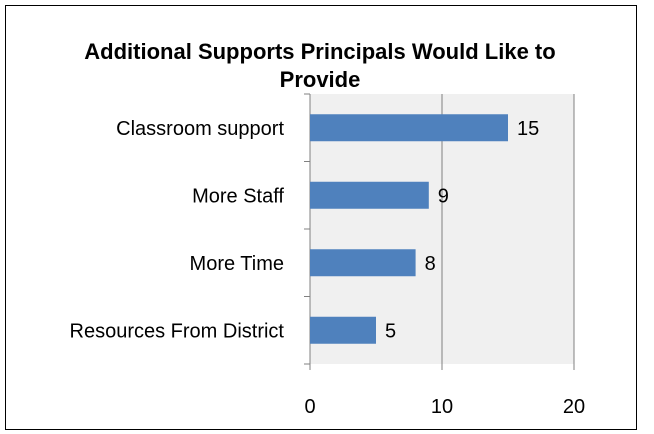 This screenshot has height=434, width=654. I want to click on x-tick-label: 0, so click(309, 407).